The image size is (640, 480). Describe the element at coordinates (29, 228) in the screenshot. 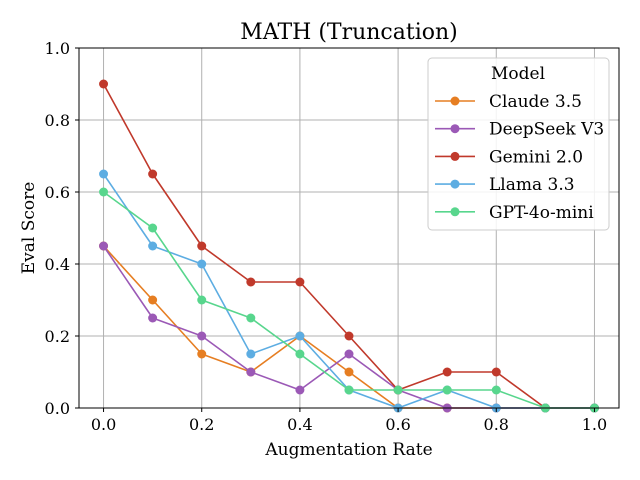

I see `y-axis-label: Eval Score` at that location.